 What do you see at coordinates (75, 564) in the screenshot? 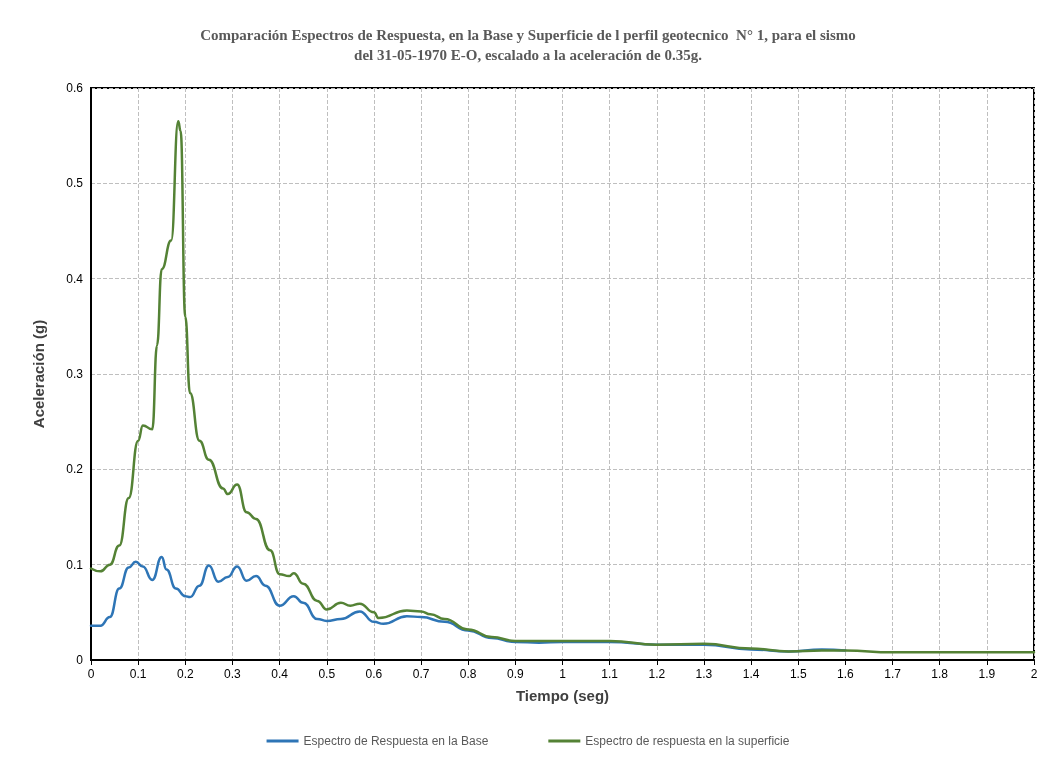
I see `y-tick-label: 0.1` at bounding box center [75, 564].